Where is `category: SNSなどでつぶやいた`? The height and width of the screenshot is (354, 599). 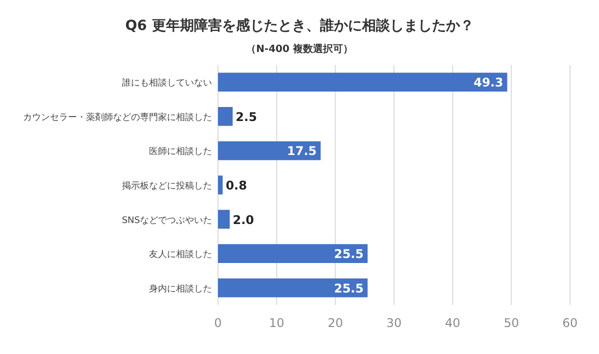
category: SNSなどでつぶやいた is located at coordinates (167, 221).